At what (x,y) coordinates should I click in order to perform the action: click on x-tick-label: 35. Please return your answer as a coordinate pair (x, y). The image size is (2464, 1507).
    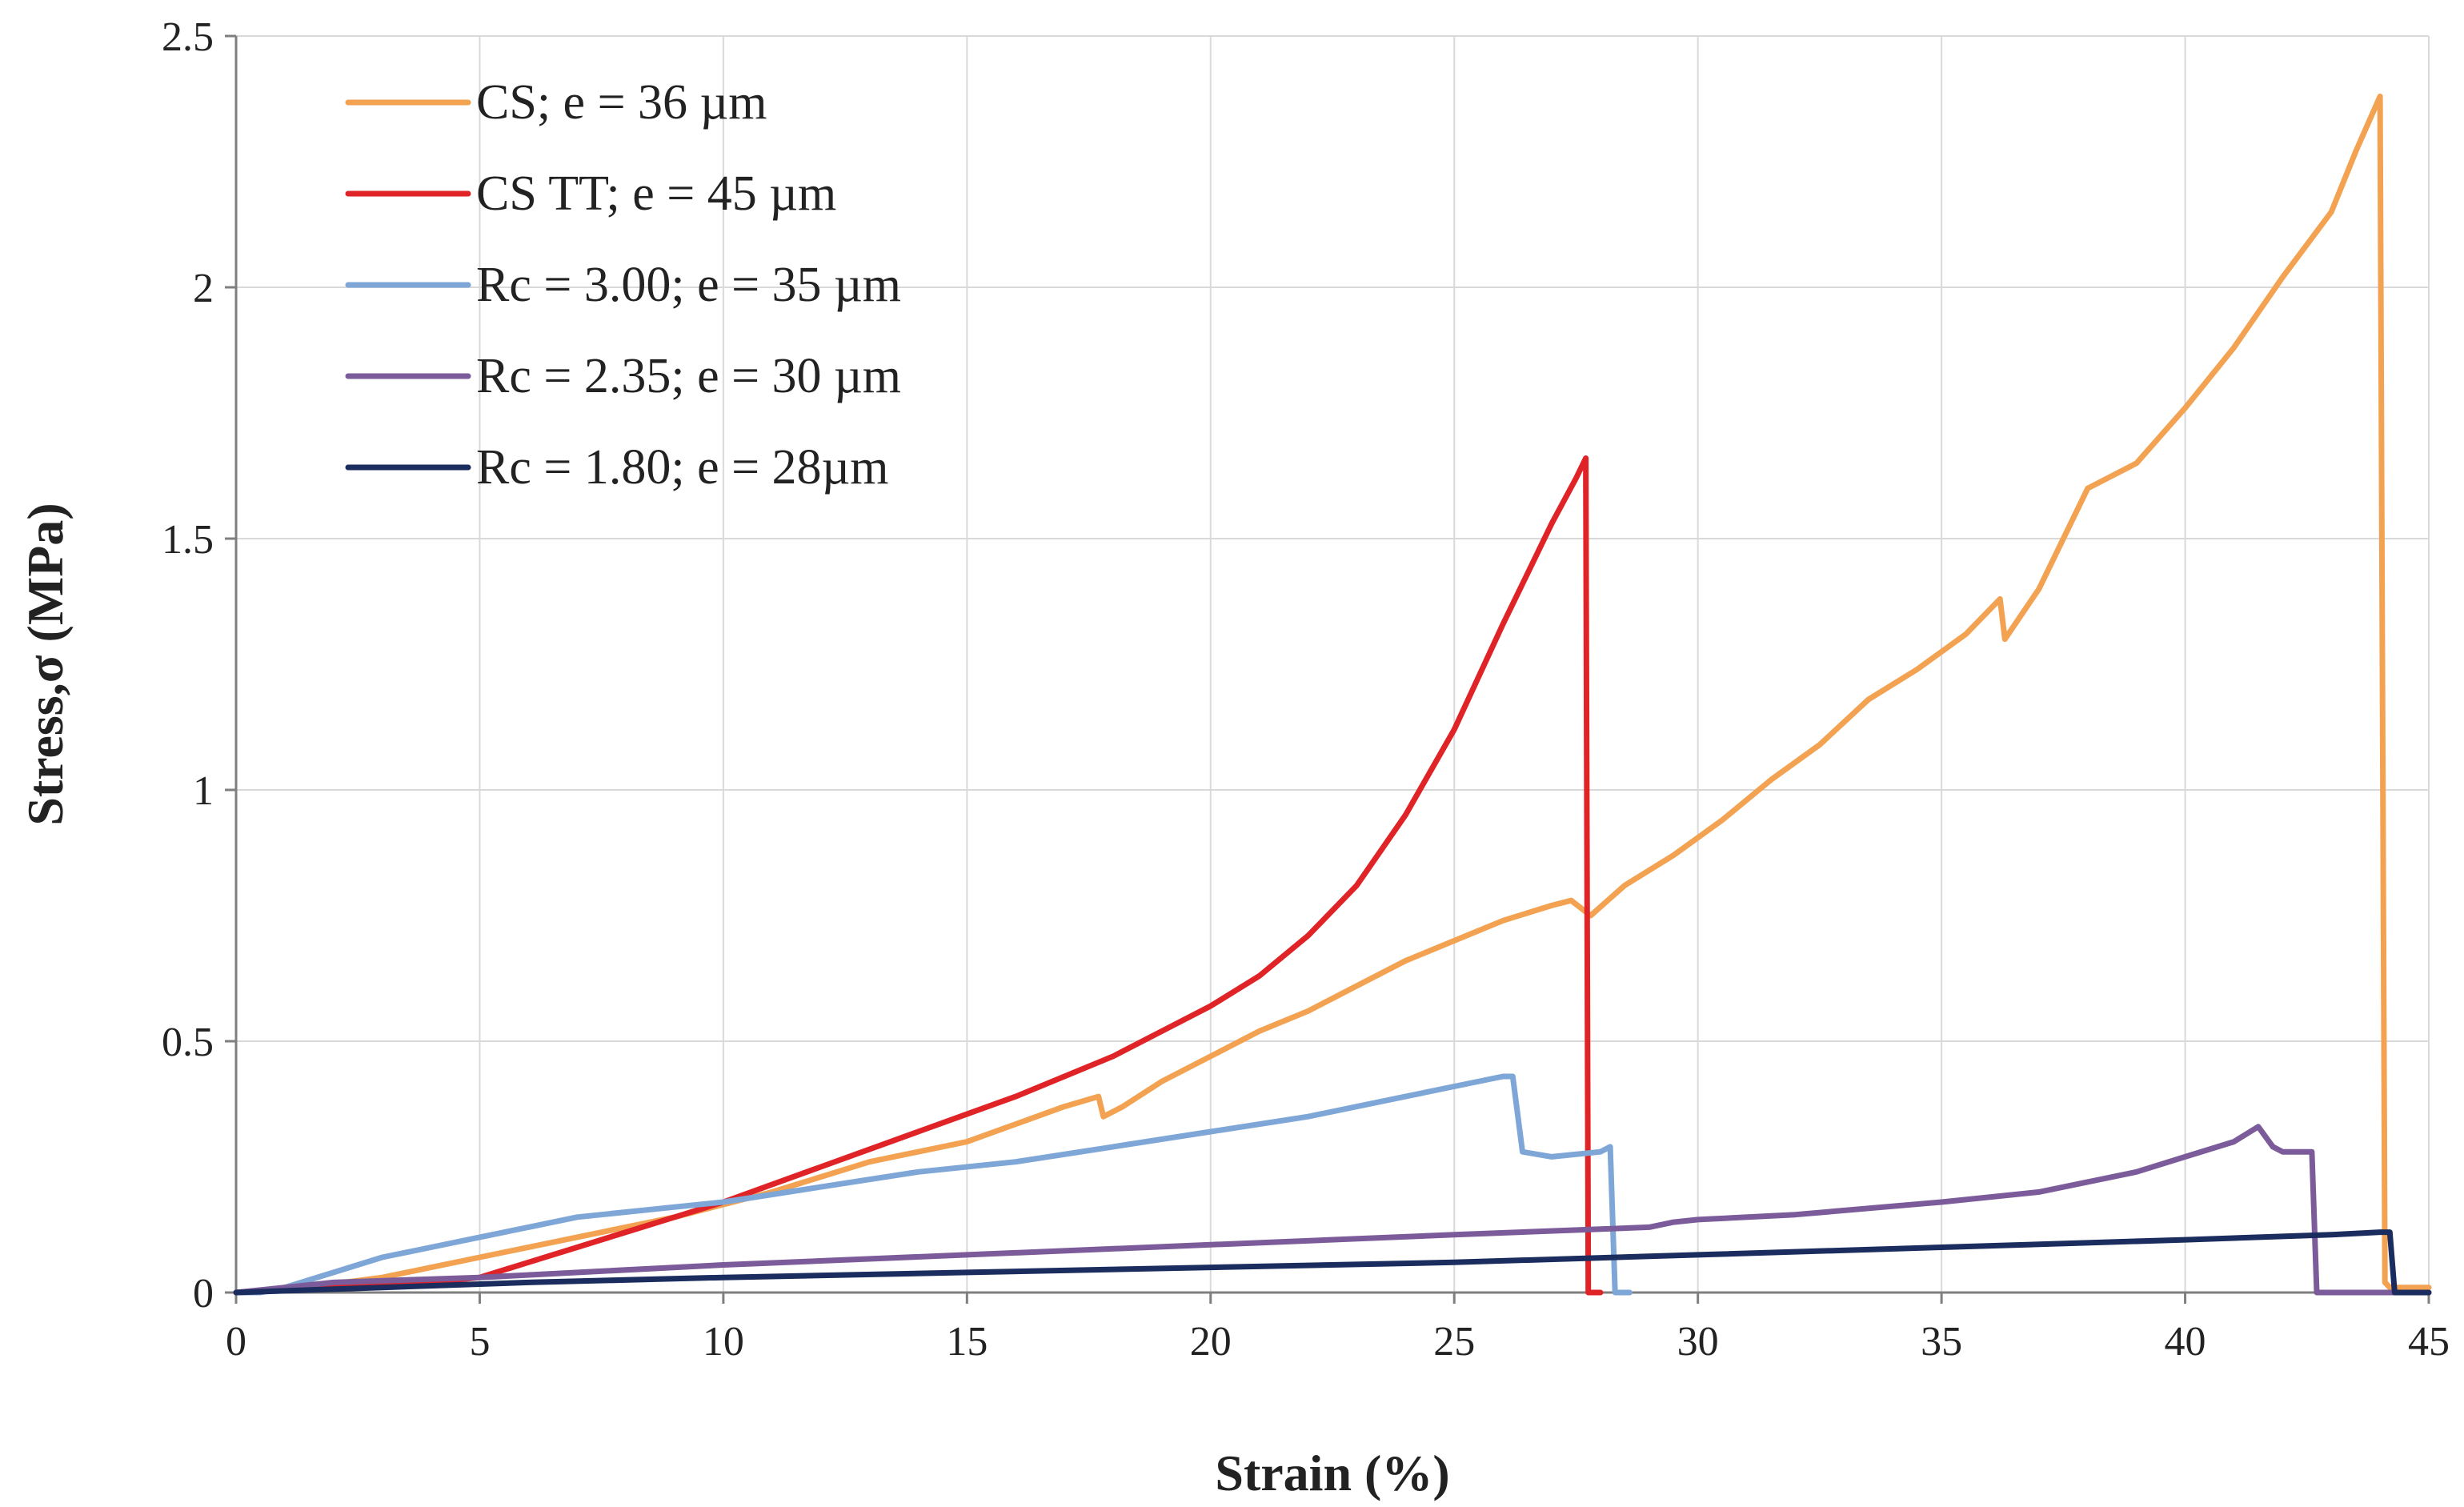
    Looking at the image, I should click on (1942, 1342).